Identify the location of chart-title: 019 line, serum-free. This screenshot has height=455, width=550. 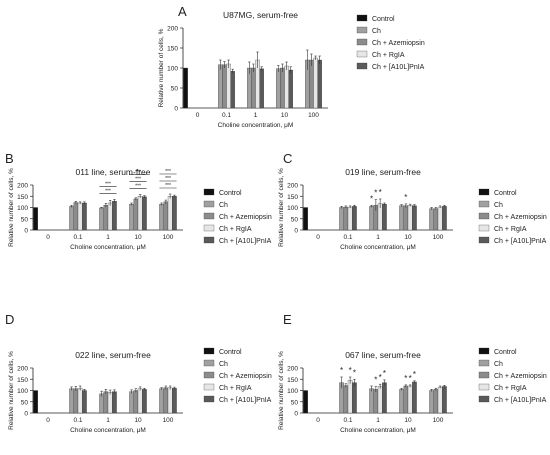
(383, 172).